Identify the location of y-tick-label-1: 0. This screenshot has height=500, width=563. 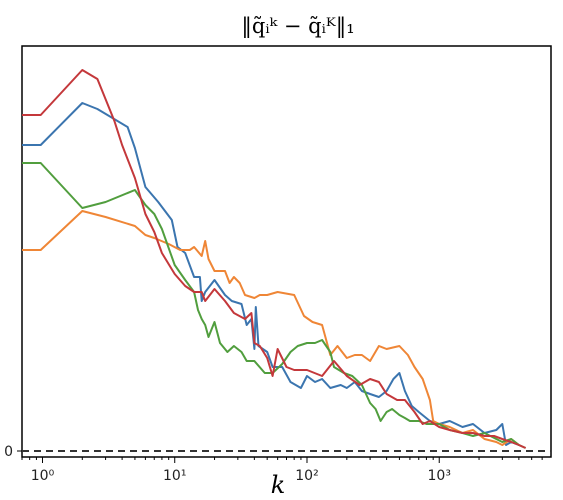
(8, 452).